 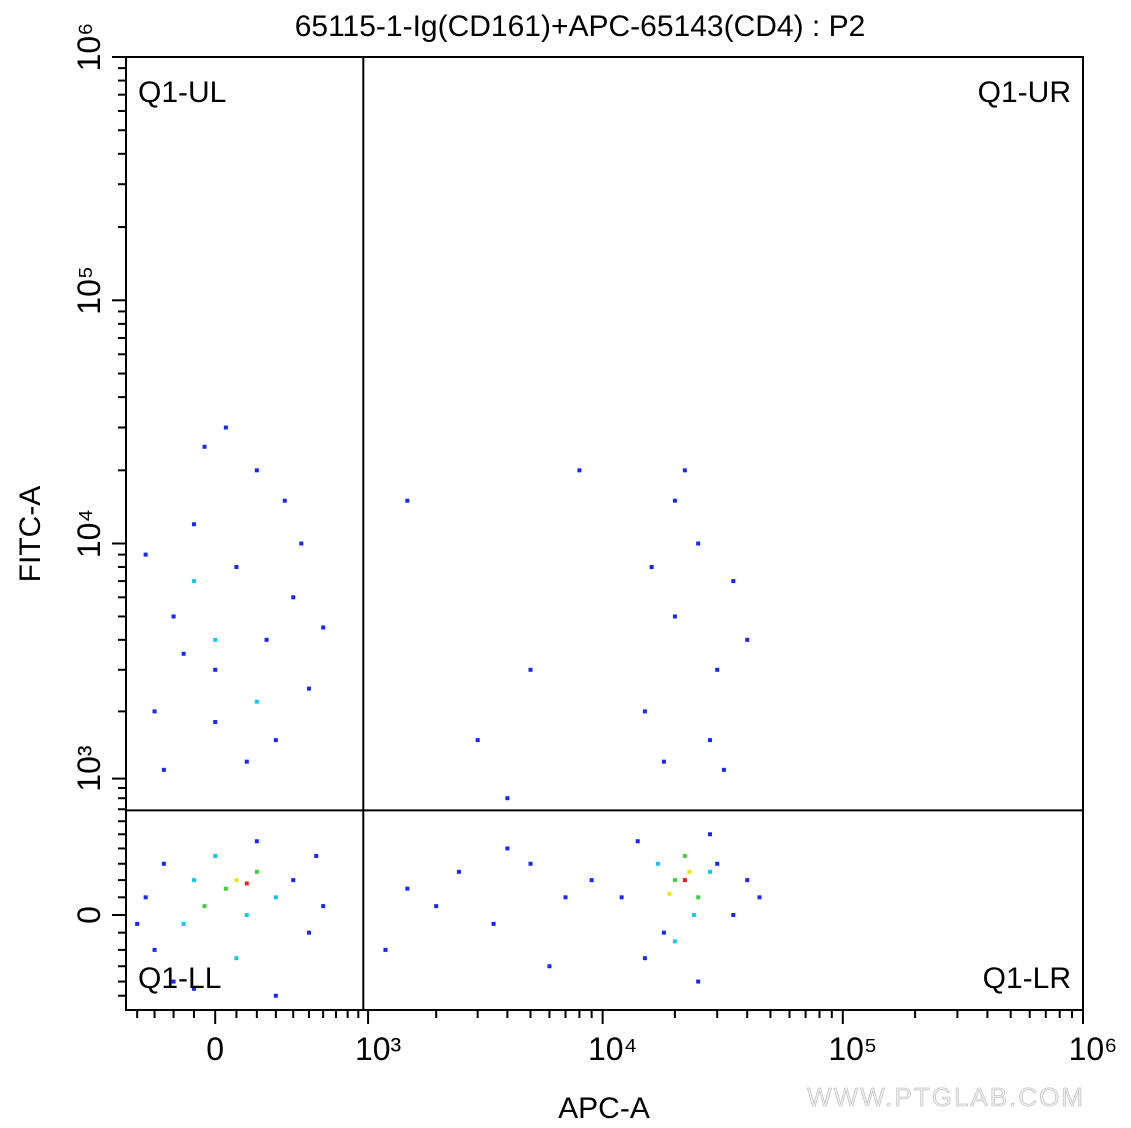 I want to click on quadrant-label: Q1-UL, so click(x=182, y=92).